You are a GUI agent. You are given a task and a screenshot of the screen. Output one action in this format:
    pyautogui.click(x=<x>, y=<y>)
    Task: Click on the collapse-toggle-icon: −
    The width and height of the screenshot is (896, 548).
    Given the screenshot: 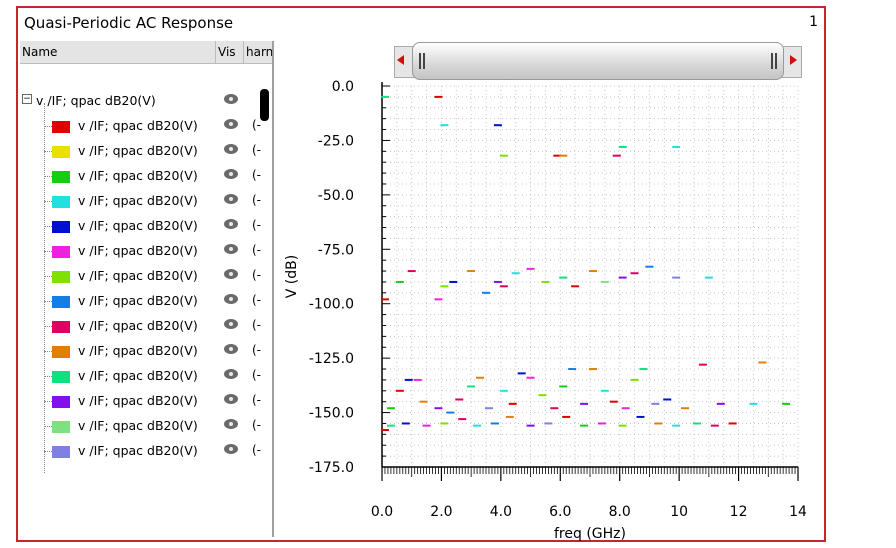 What is the action you would take?
    pyautogui.click(x=27, y=99)
    